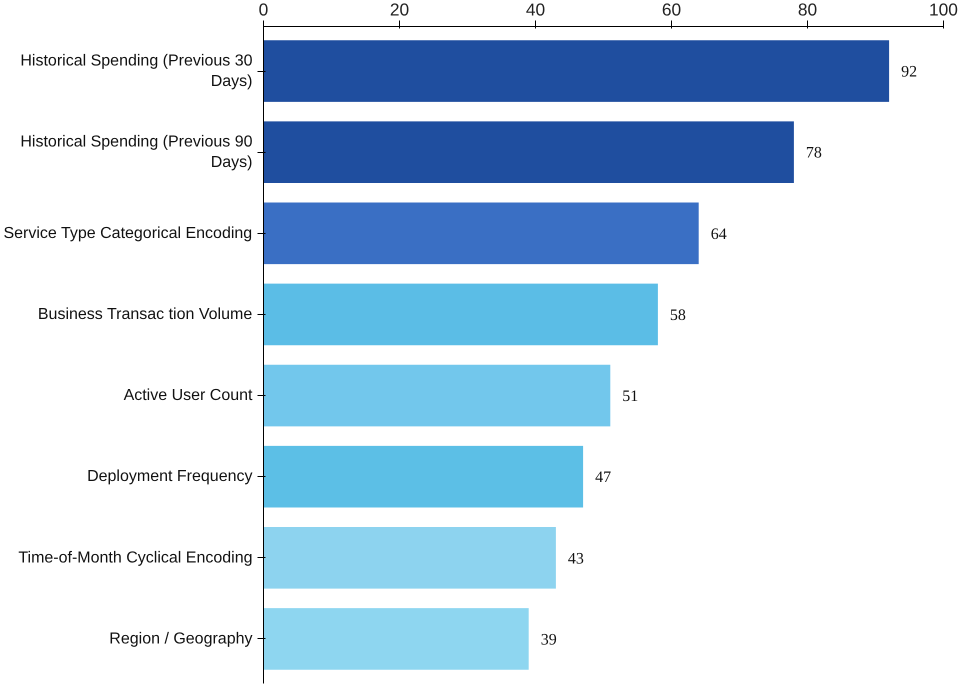 The image size is (973, 693). What do you see at coordinates (400, 10) in the screenshot?
I see `x-tick-label: 20` at bounding box center [400, 10].